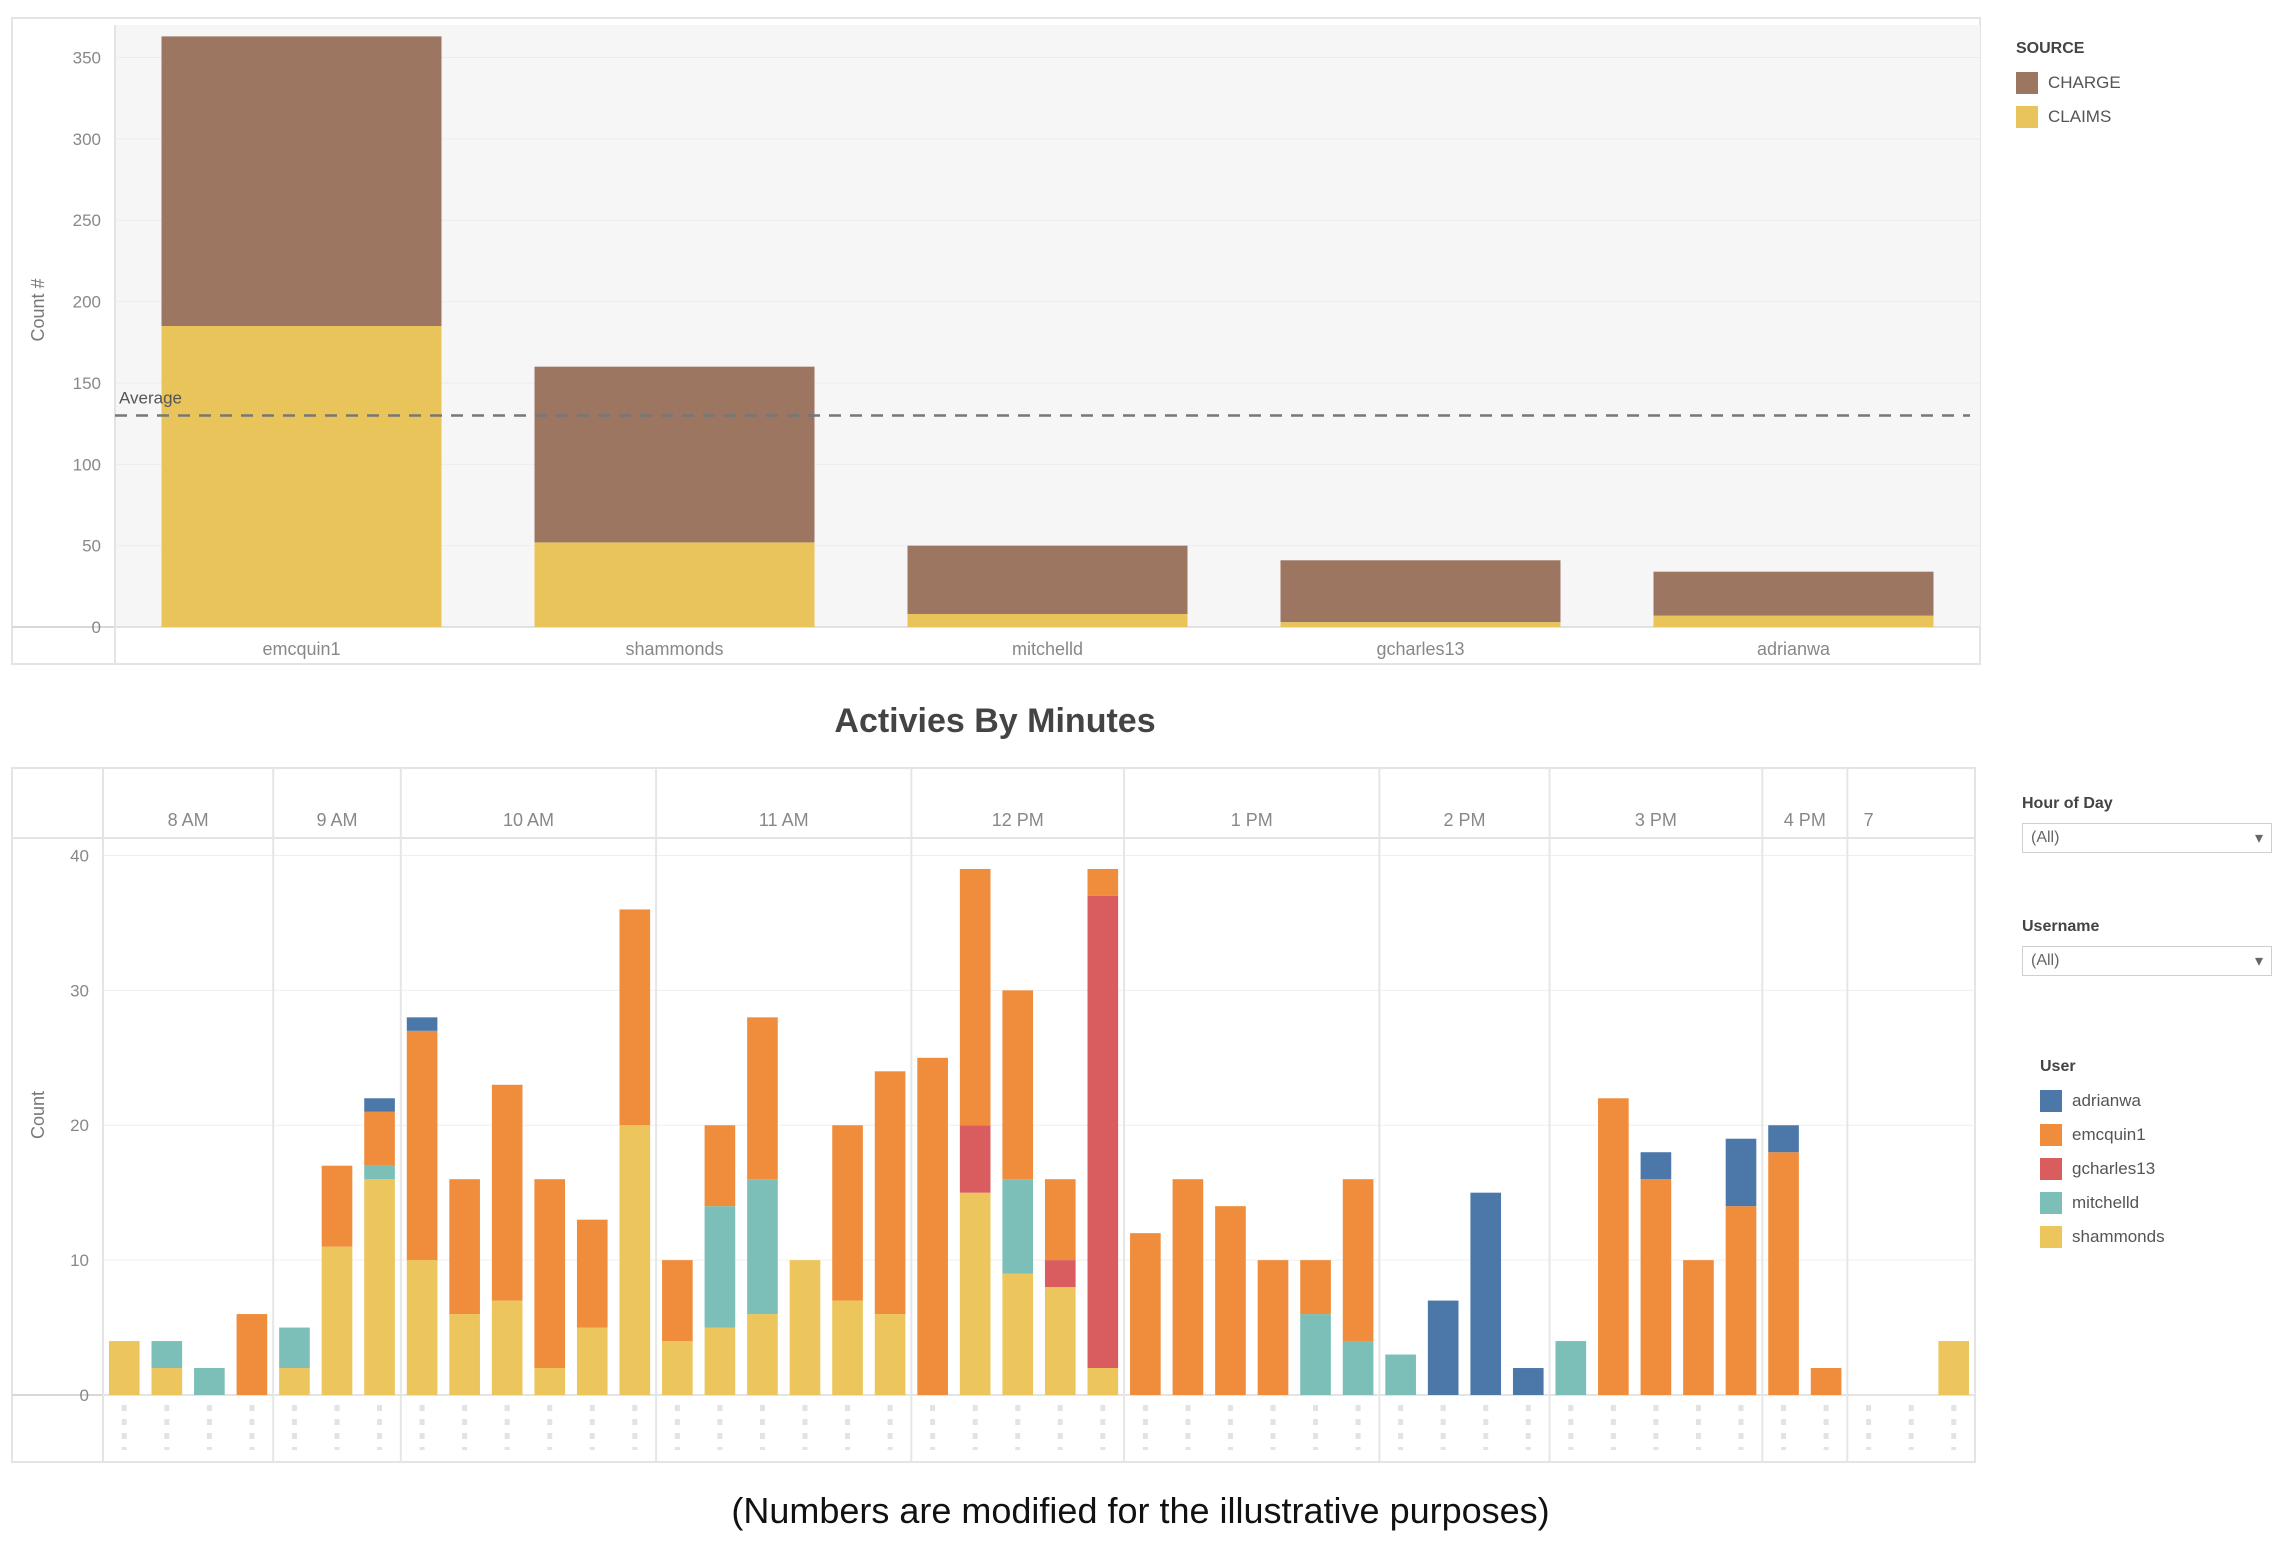  Describe the element at coordinates (91, 546) in the screenshot. I see `top-y-tick-label: 50` at that location.